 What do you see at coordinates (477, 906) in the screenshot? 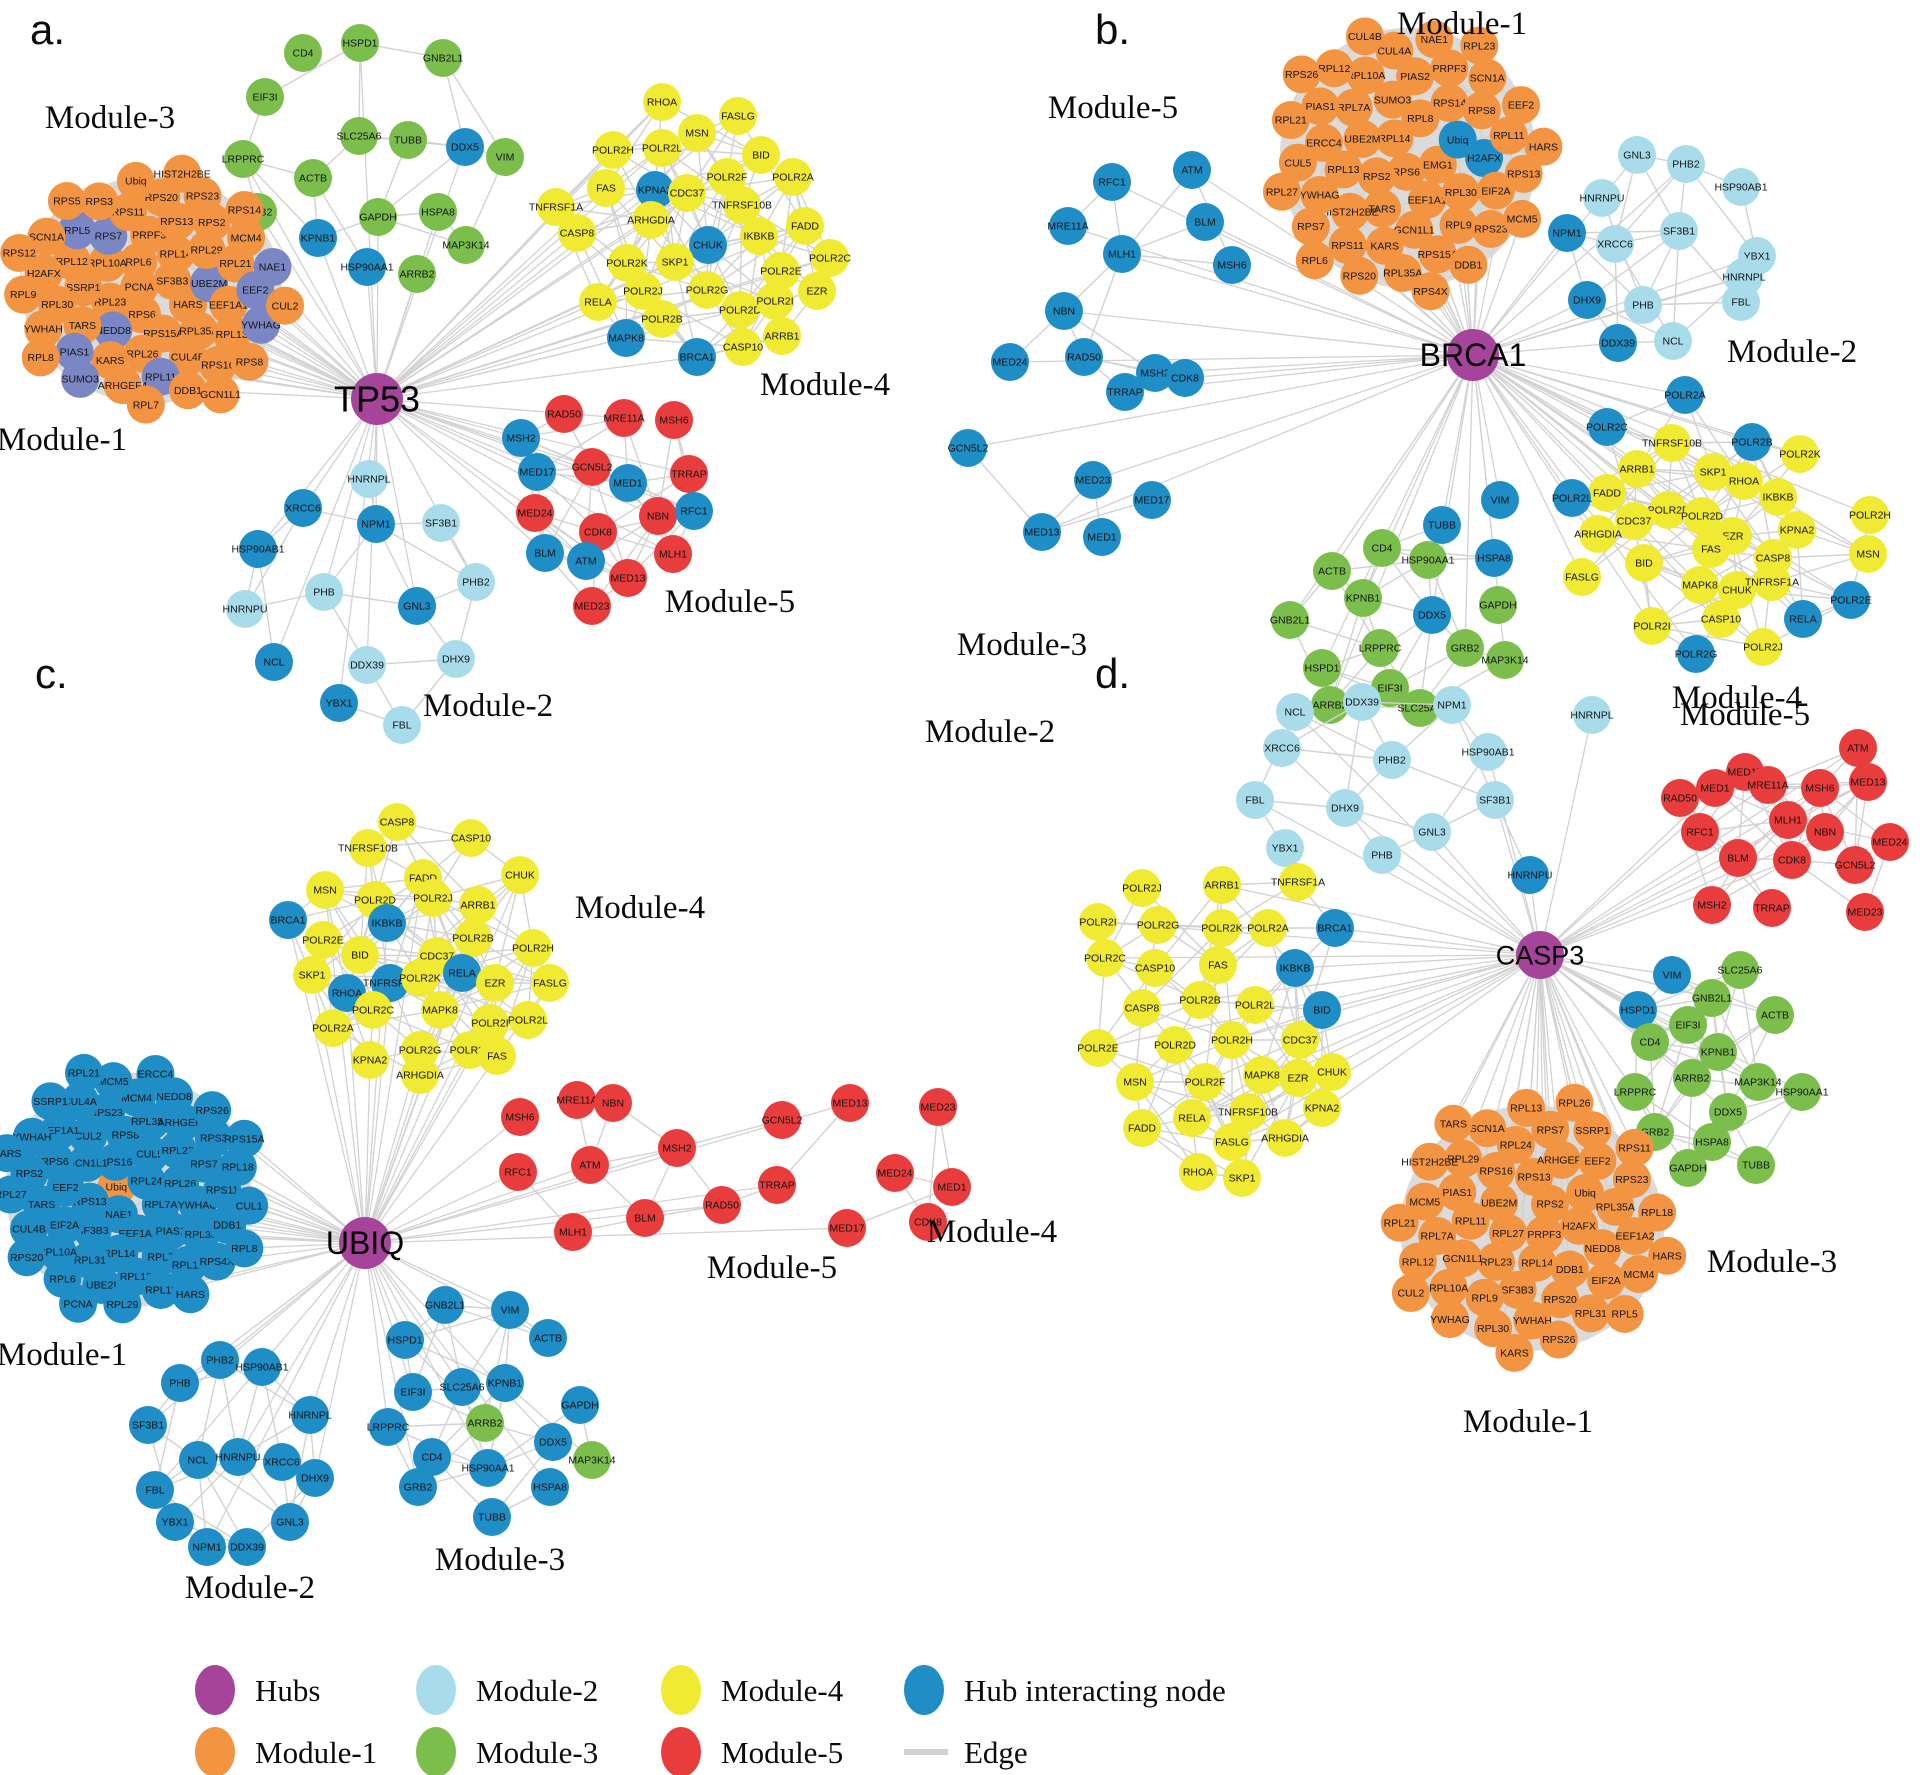
I see `node-label-ARRB1: ARRB1` at bounding box center [477, 906].